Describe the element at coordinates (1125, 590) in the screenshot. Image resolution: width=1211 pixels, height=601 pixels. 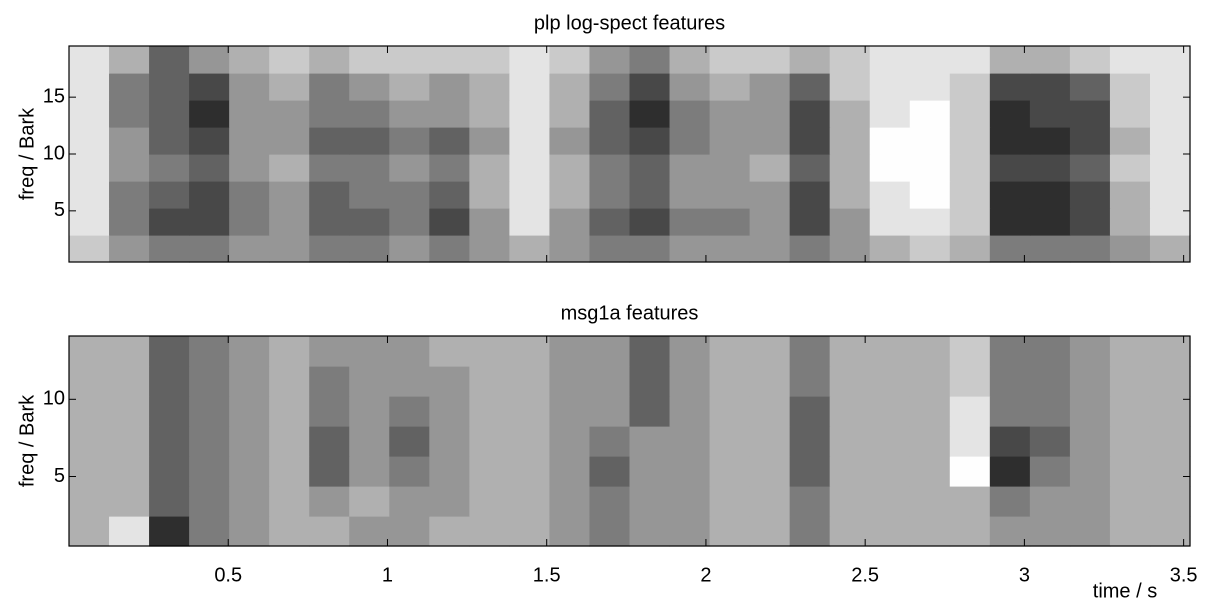
I see `x-axis-label: time / s` at that location.